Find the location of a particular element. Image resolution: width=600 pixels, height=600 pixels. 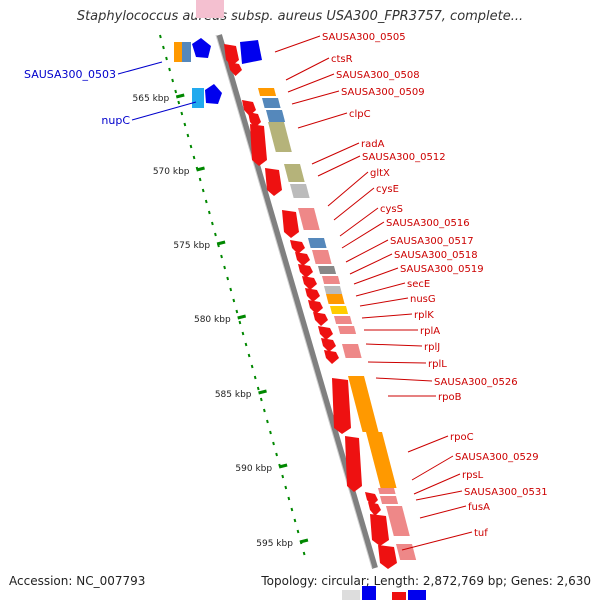

scale-label: 585 kbp is located at coordinates (233, 395).